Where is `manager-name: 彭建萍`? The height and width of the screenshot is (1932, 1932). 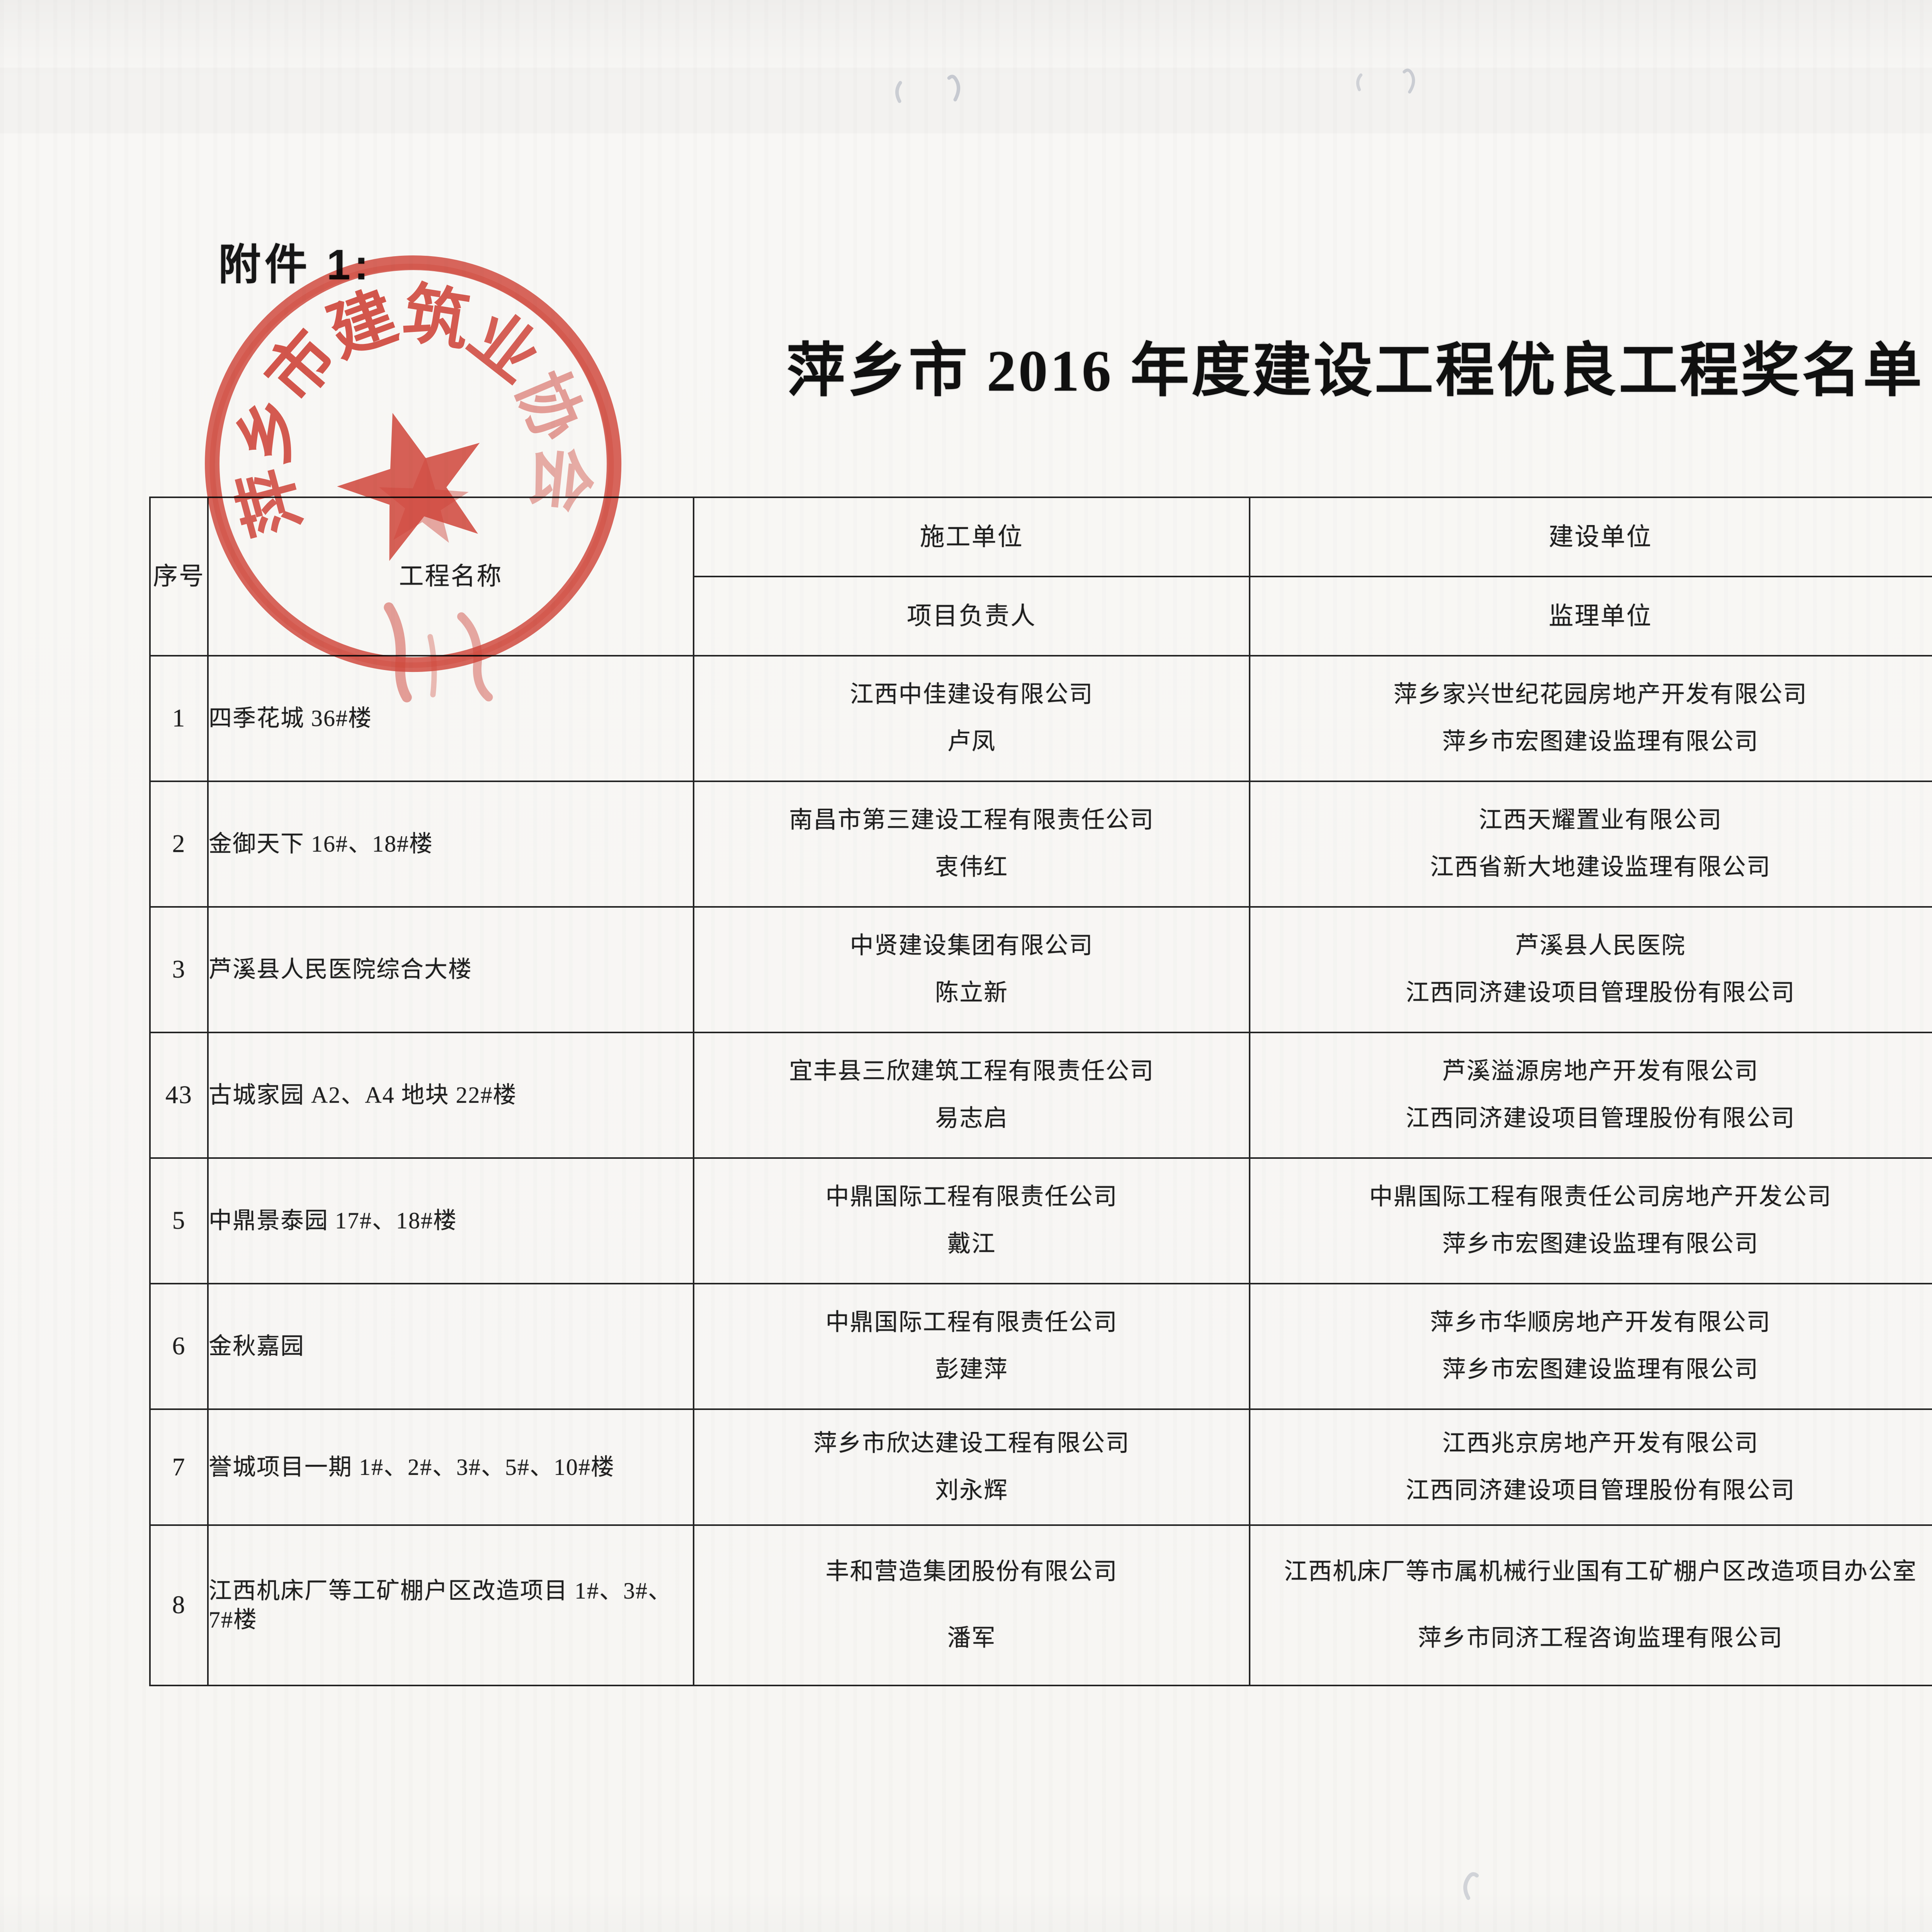 manager-name: 彭建萍 is located at coordinates (971, 1370).